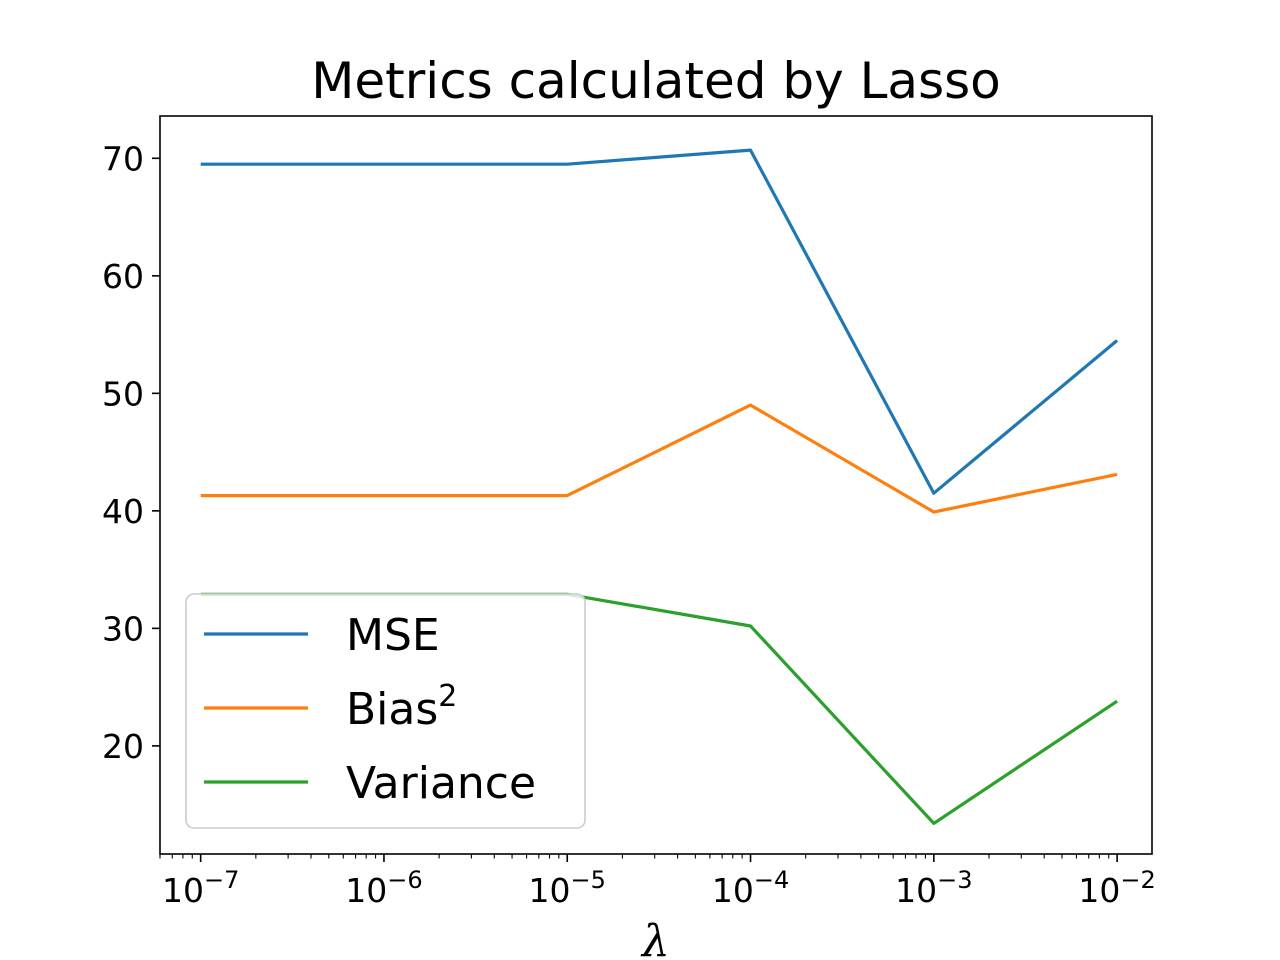 The height and width of the screenshot is (960, 1280). I want to click on x-axis-label: λ, so click(655, 938).